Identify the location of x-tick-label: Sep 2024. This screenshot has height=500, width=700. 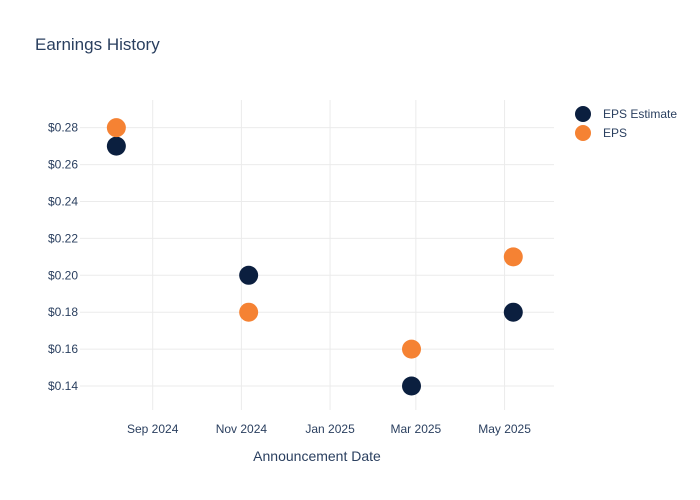
(153, 429).